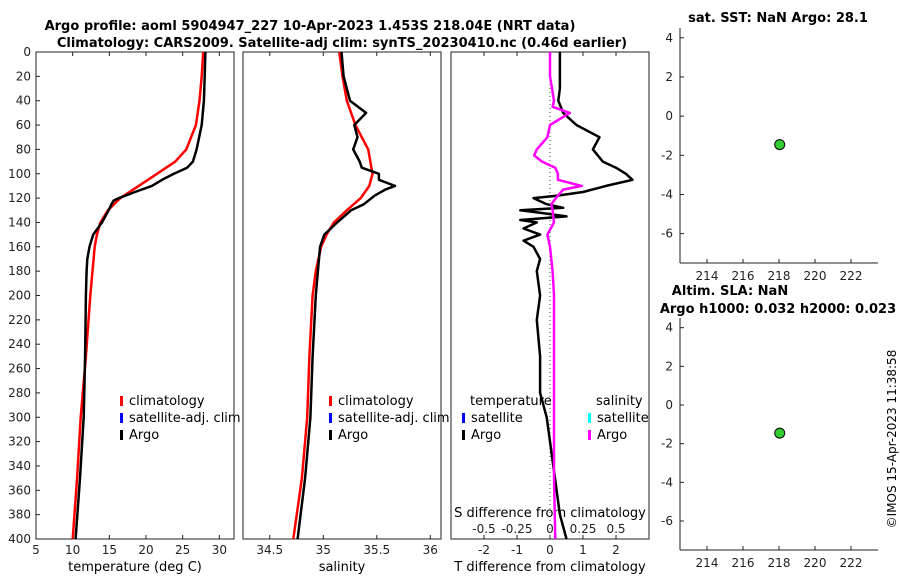 The width and height of the screenshot is (900, 584). I want to click on sst-panel-y-tick-label: 4, so click(669, 38).